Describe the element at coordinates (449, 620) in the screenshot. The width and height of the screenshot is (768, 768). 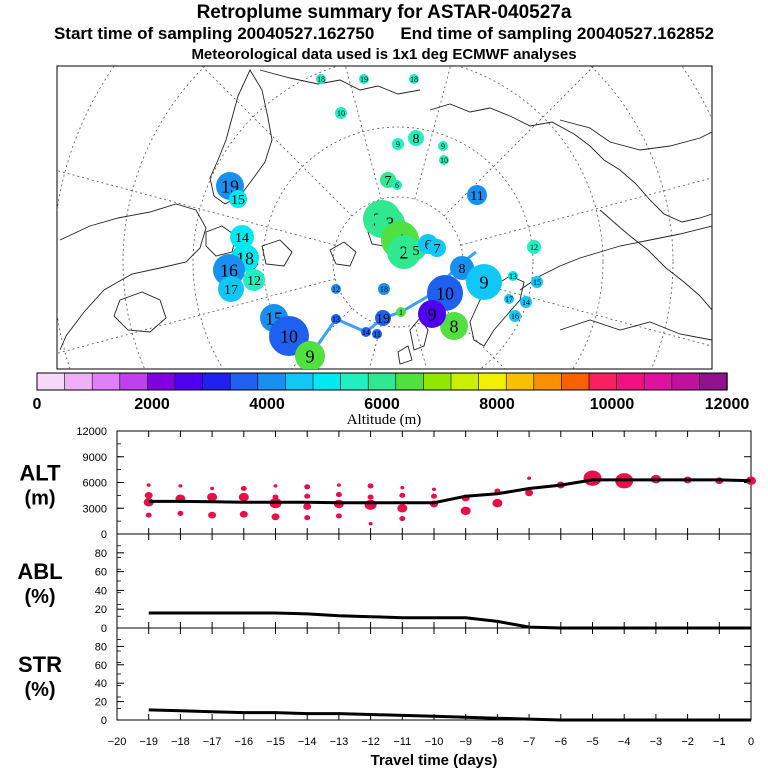
I see `series-line-abl` at that location.